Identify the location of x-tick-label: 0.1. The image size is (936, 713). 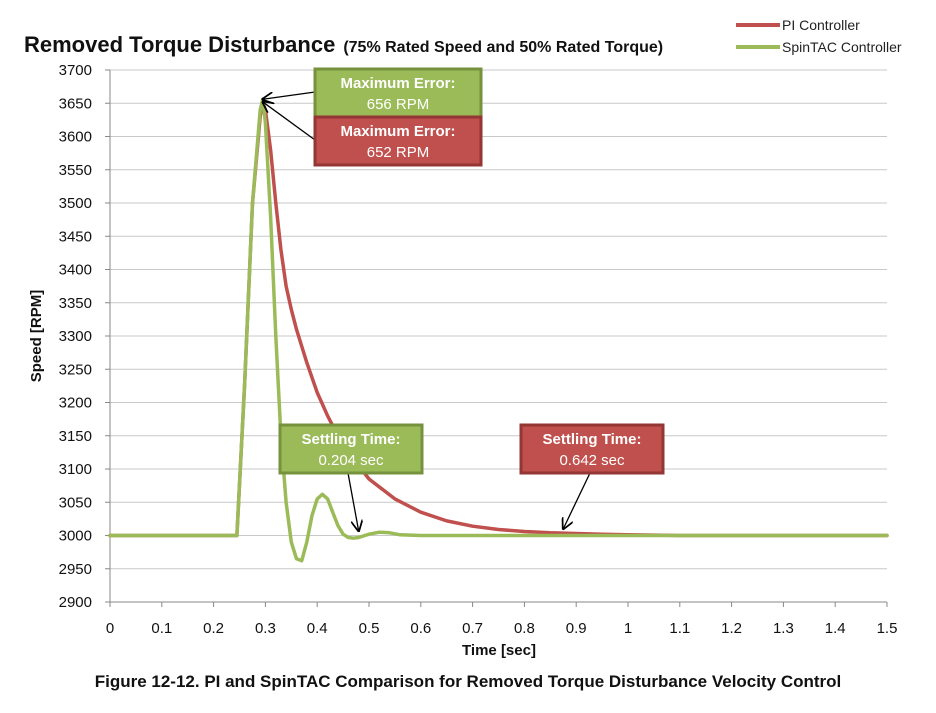
(161, 628).